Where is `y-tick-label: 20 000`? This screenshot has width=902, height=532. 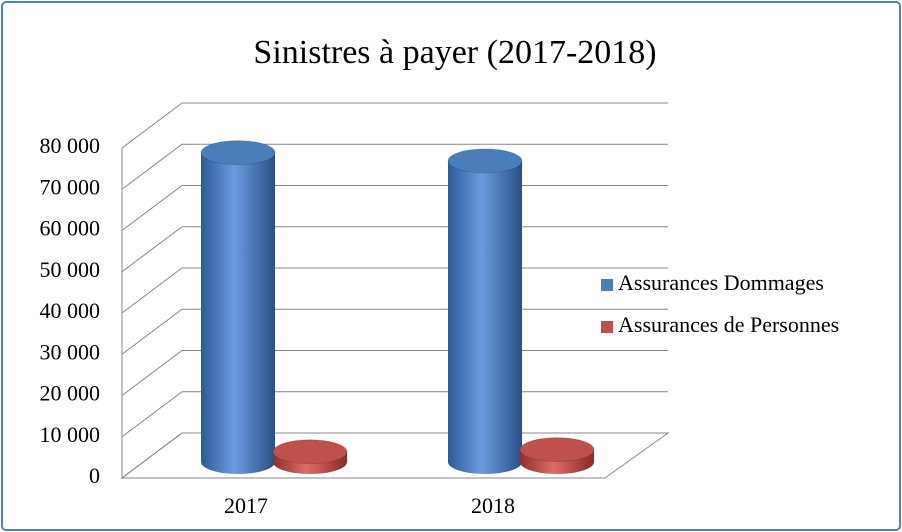 y-tick-label: 20 000 is located at coordinates (70, 393).